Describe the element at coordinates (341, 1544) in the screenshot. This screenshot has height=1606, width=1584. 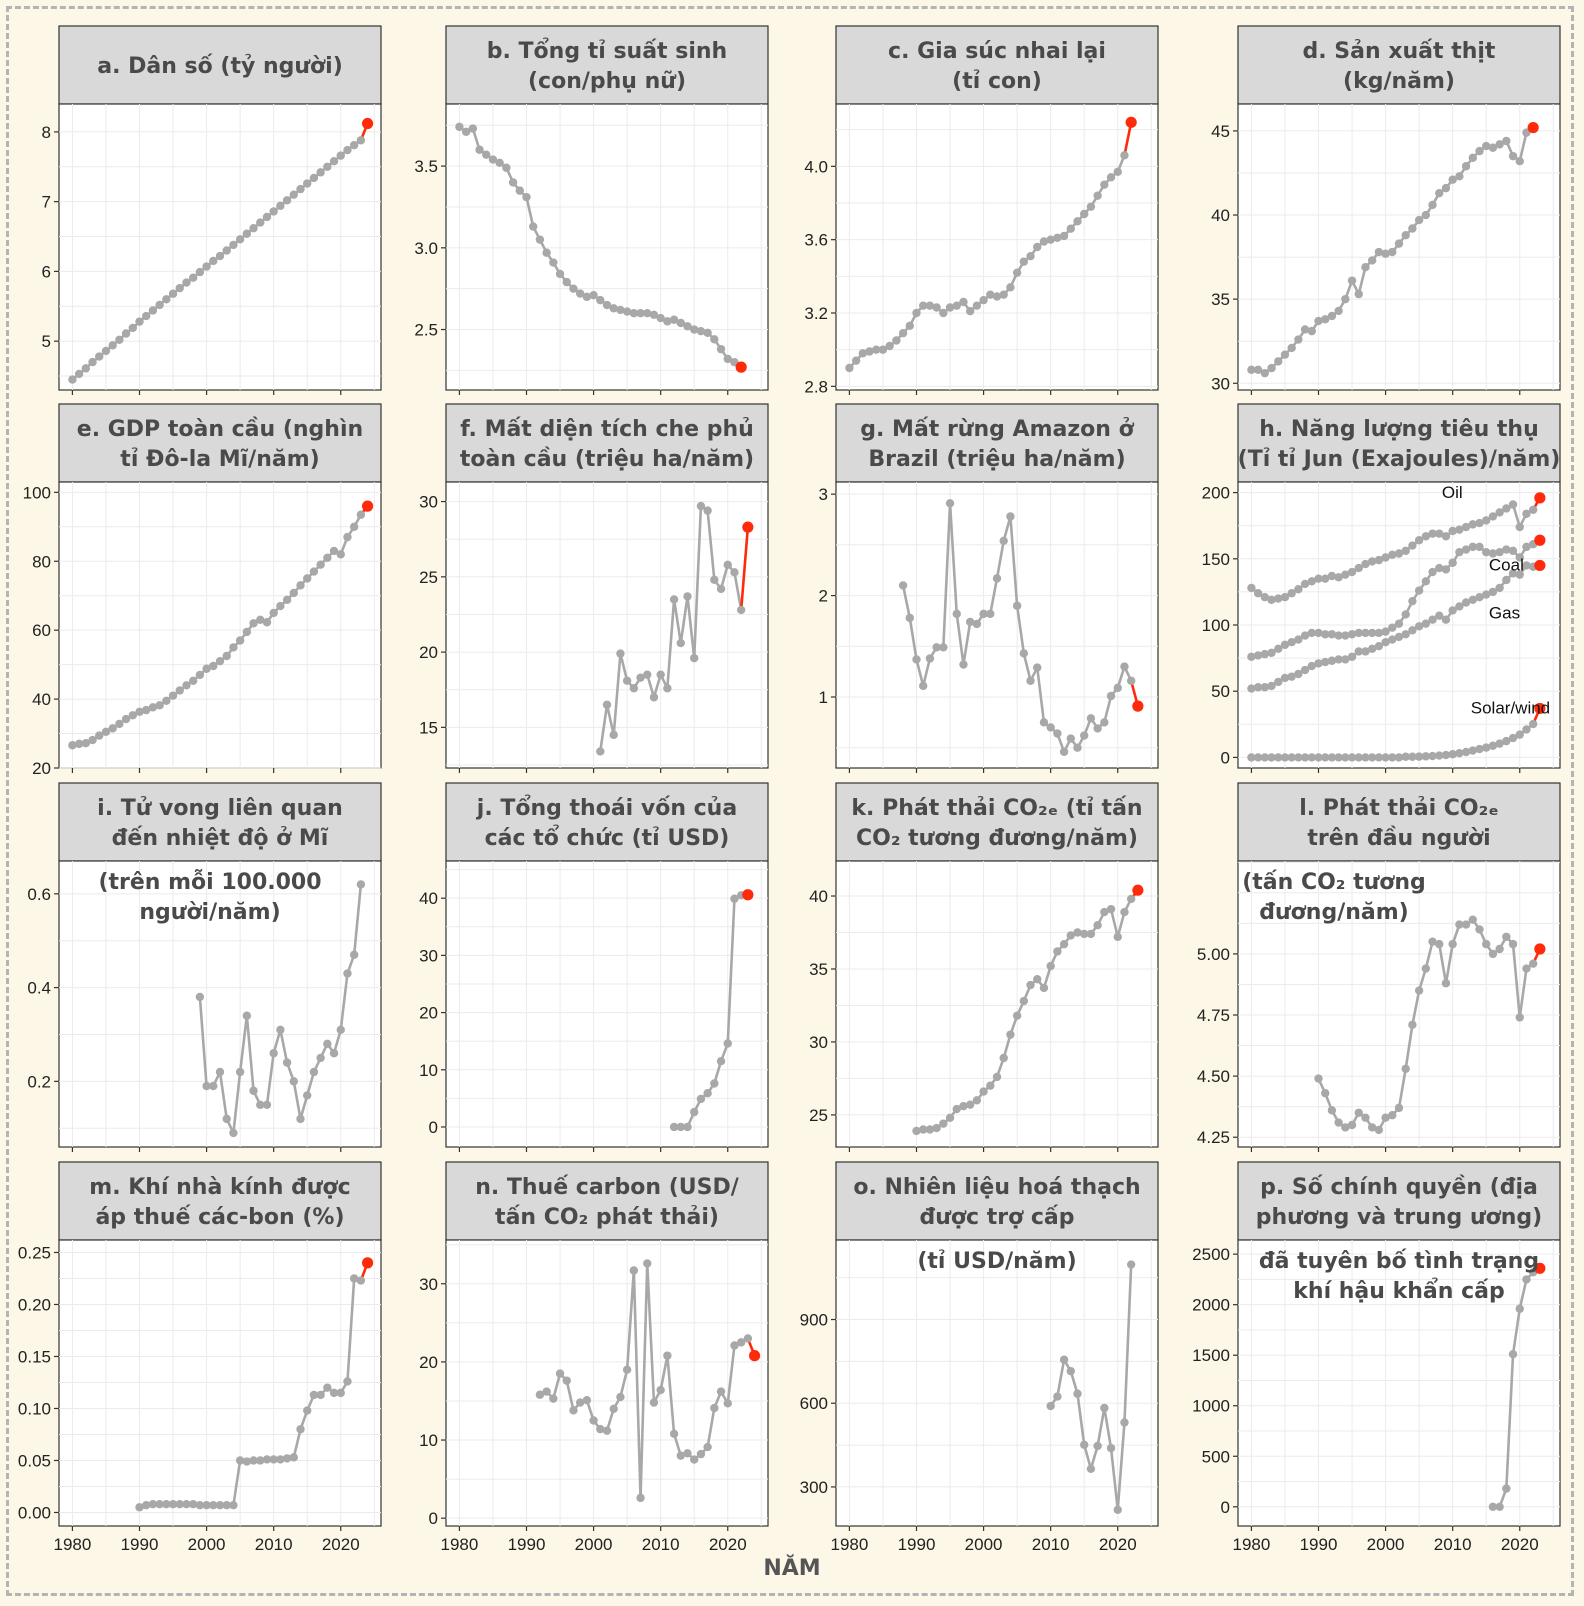
I see `x-tick-label: 2020` at that location.